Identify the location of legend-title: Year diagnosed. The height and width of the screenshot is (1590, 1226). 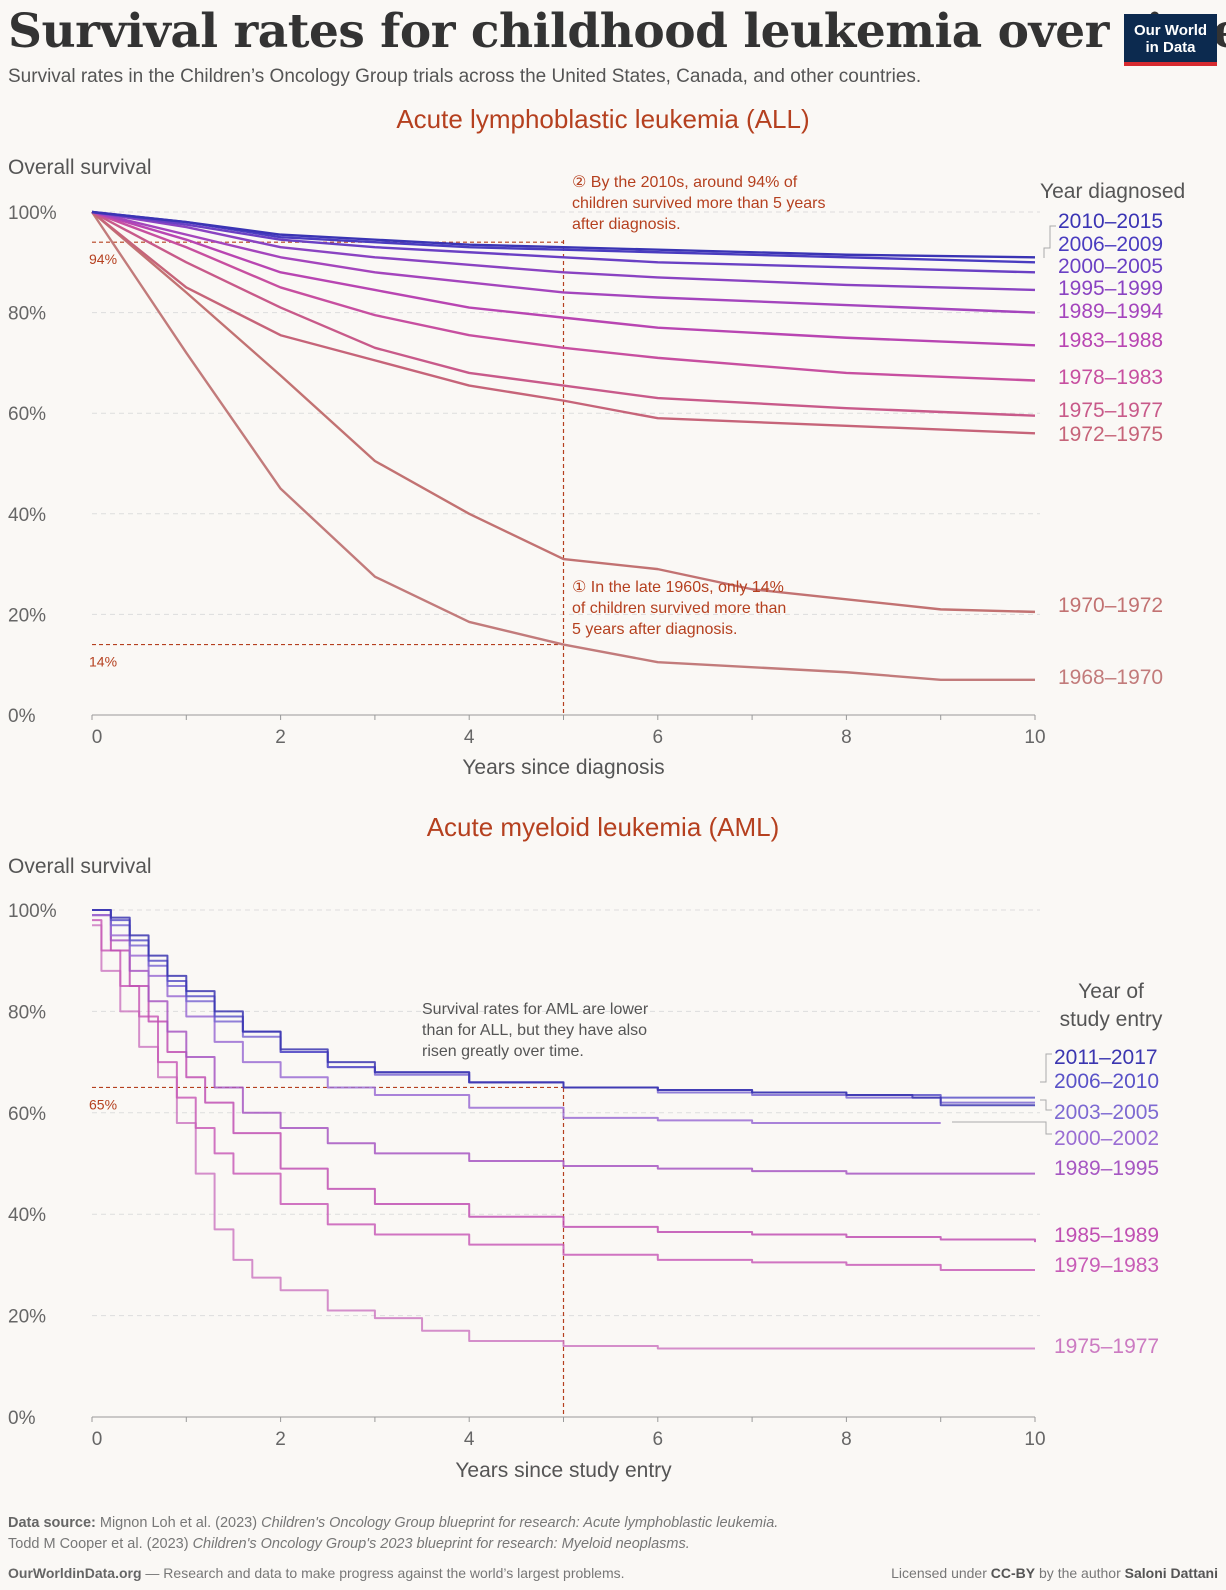
(1112, 191).